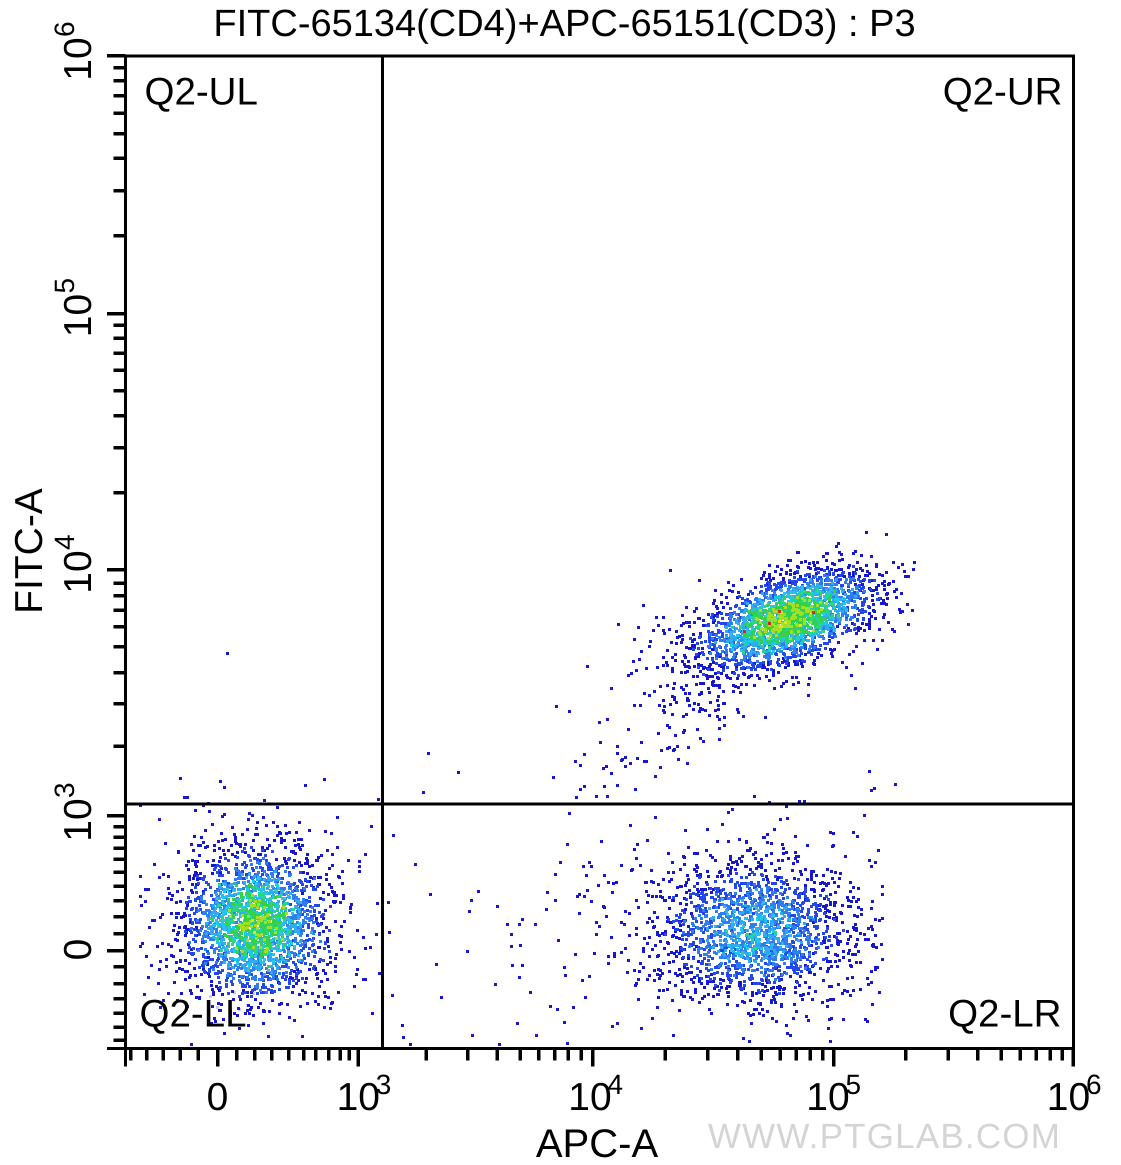 The image size is (1121, 1165). I want to click on svg-text: FITC-A, so click(29, 551).